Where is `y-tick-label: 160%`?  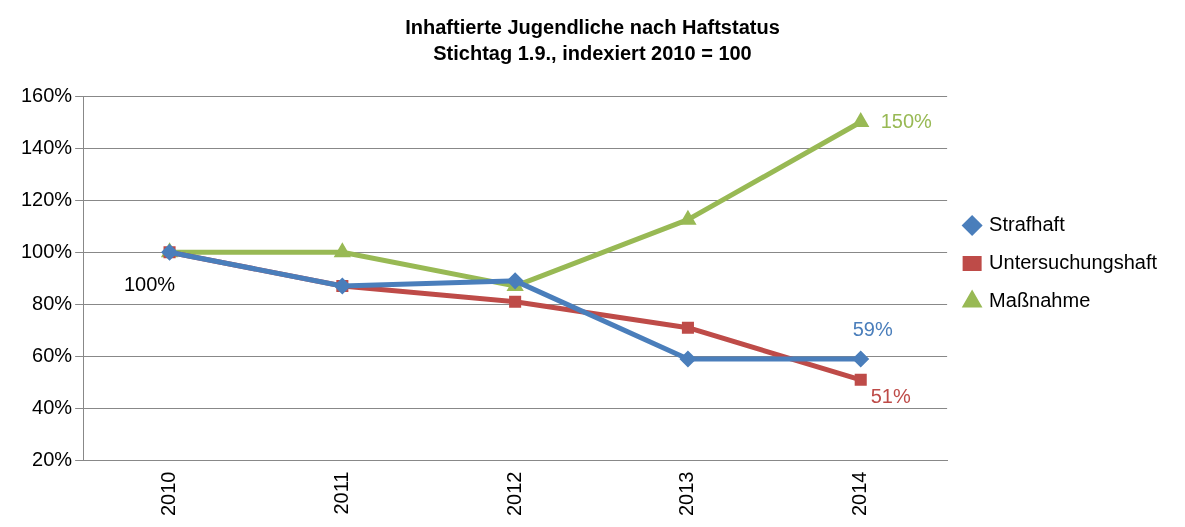
y-tick-label: 160% is located at coordinates (47, 94).